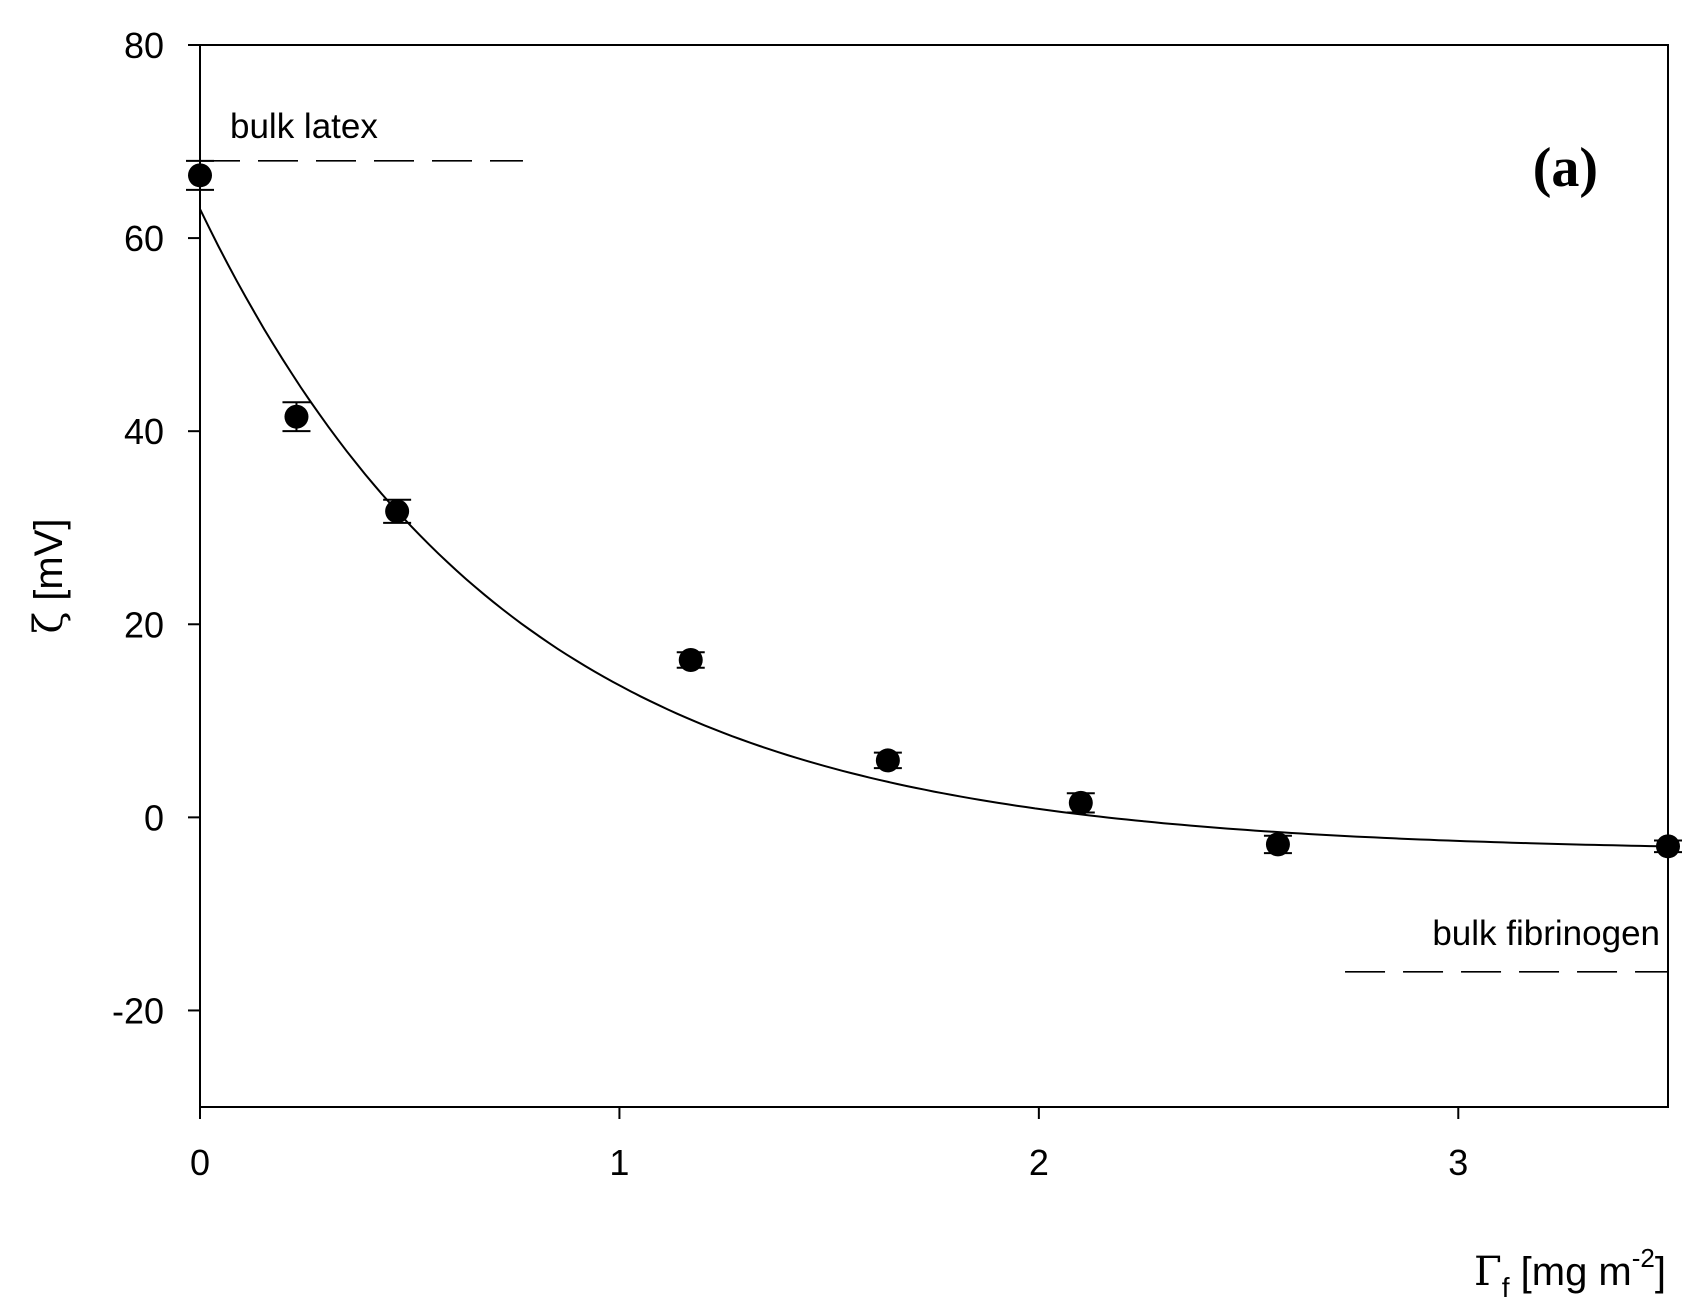 The width and height of the screenshot is (1690, 1308). What do you see at coordinates (829, 1145) in the screenshot?
I see `x-axis: 0 1 2 3` at bounding box center [829, 1145].